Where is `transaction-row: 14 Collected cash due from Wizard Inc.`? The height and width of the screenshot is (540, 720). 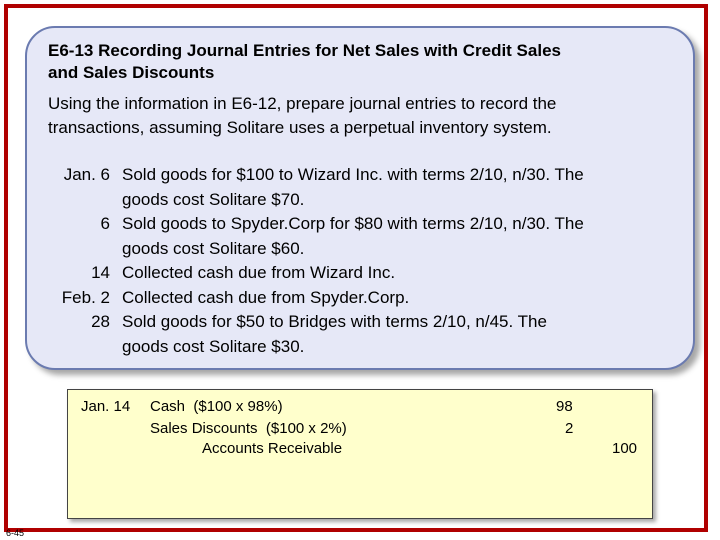
transaction-row: 14 Collected cash due from Wizard Inc. is located at coordinates (364, 273).